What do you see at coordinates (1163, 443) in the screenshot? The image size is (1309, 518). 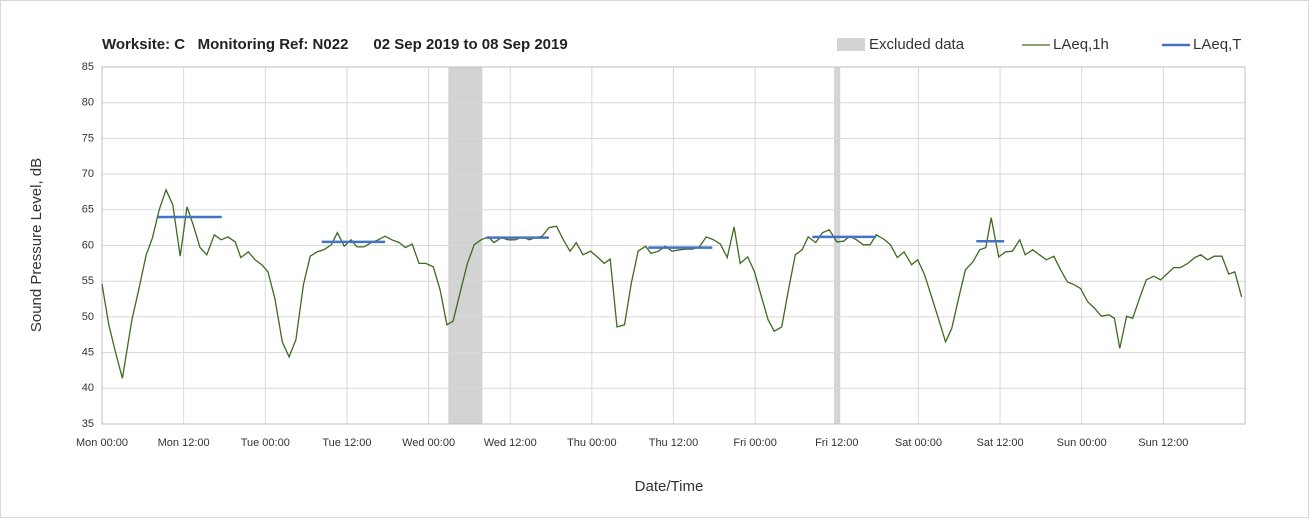 I see `x-tick-label: Sun 12:00` at bounding box center [1163, 443].